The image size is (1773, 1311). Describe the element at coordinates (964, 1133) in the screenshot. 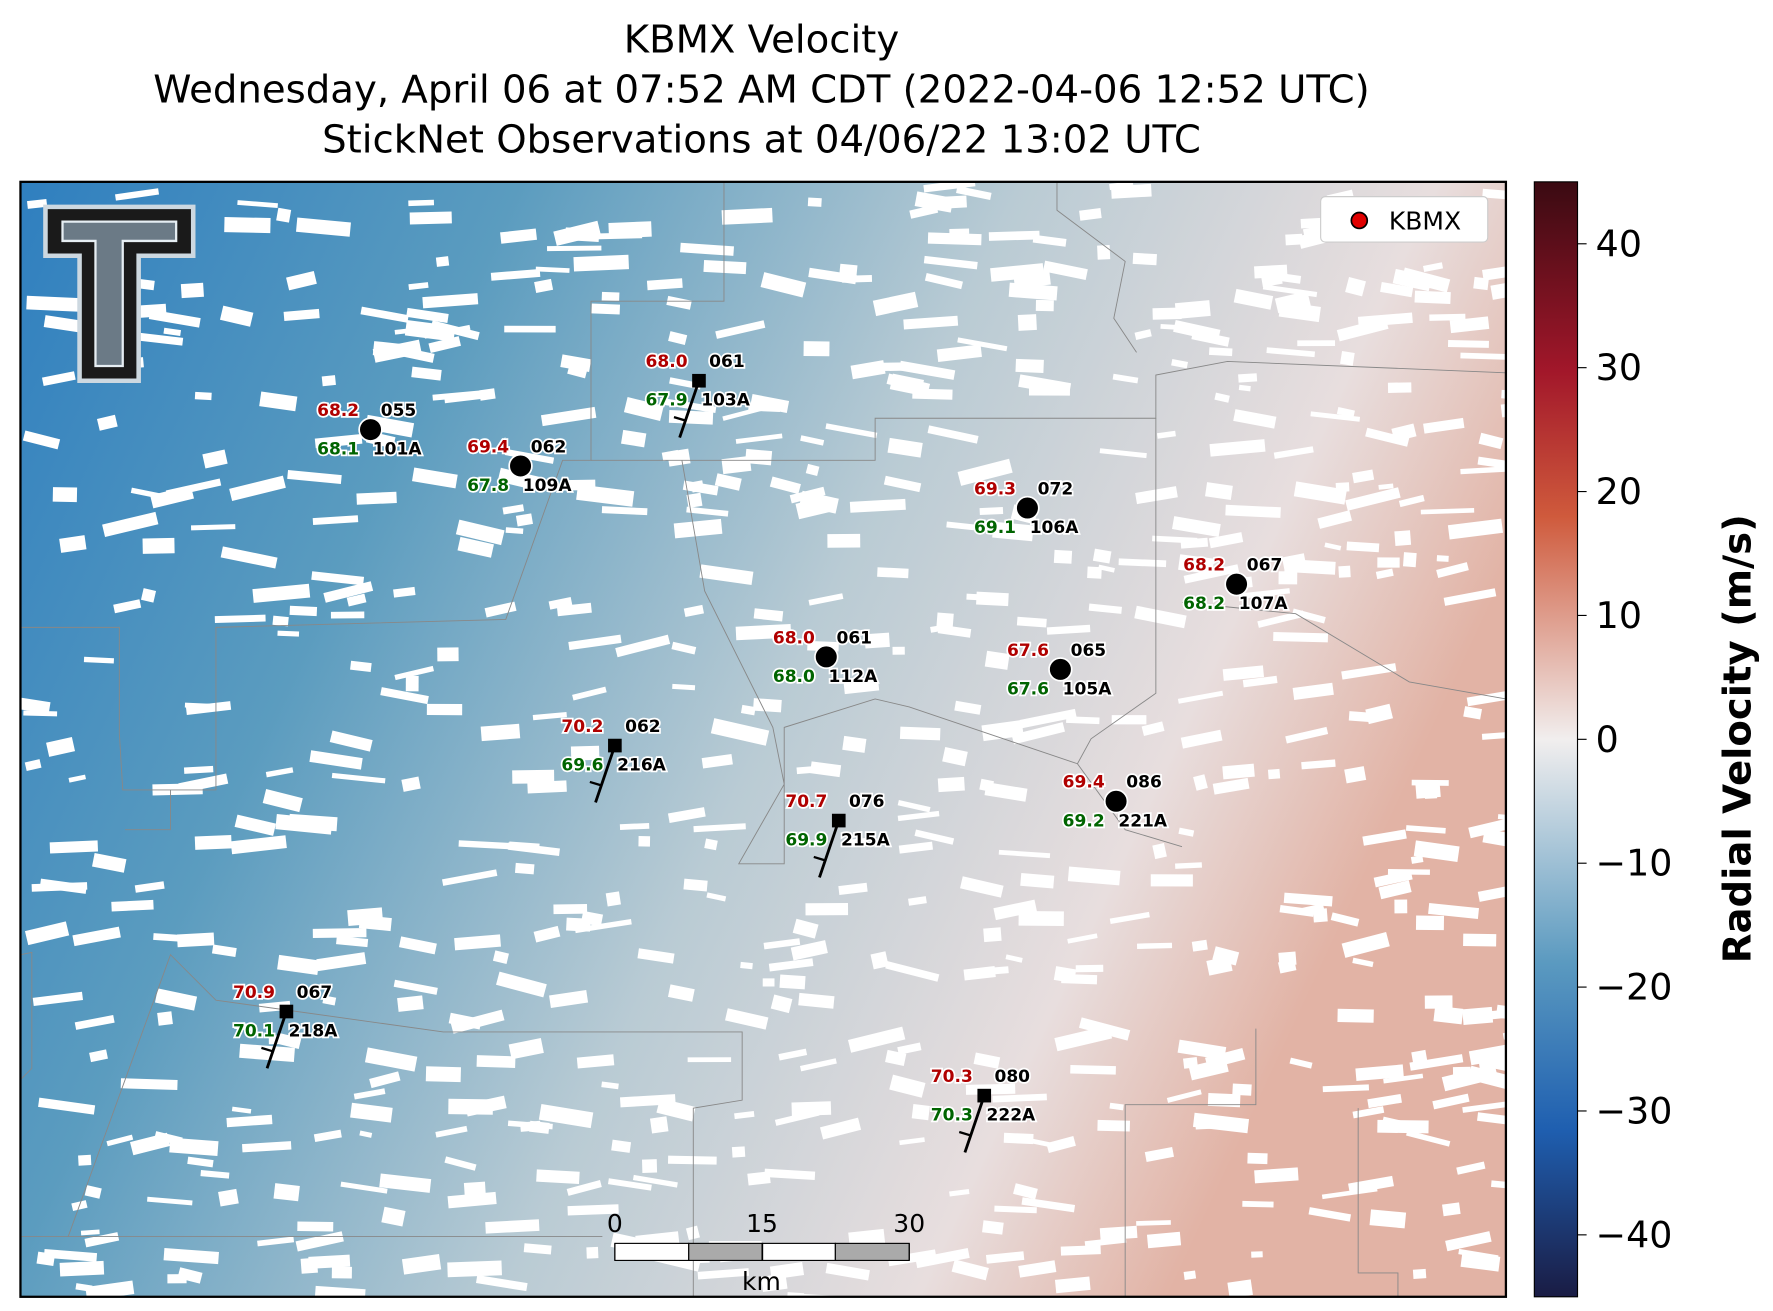

I see `wind-barb` at that location.